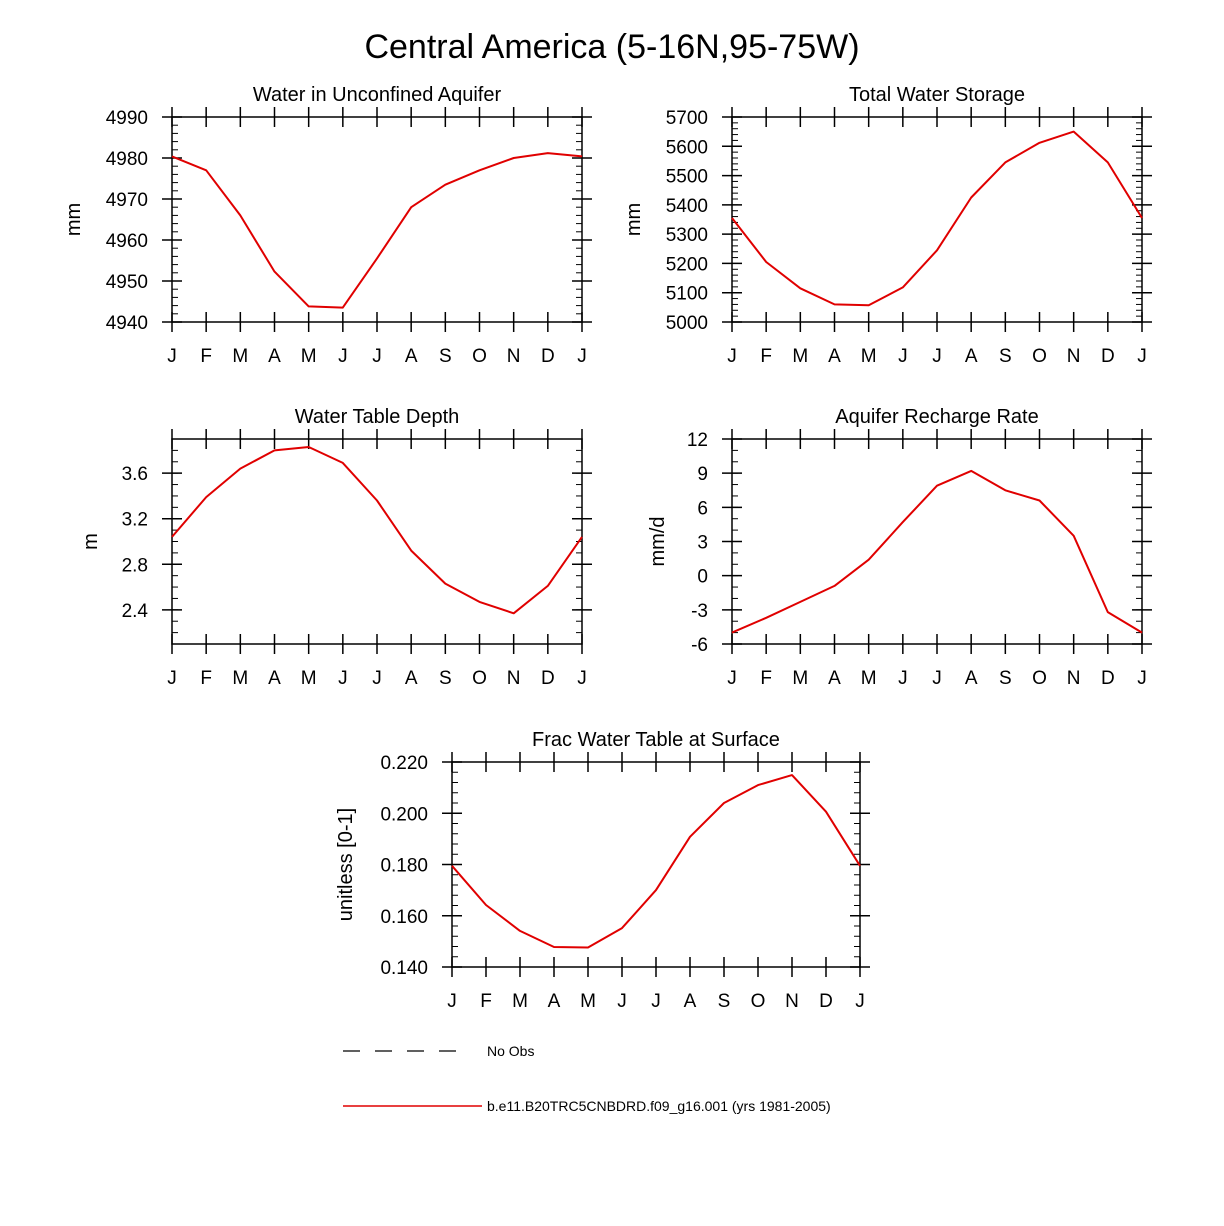 The image size is (1224, 1226). Describe the element at coordinates (687, 294) in the screenshot. I see `y-tick-label: 5100` at that location.